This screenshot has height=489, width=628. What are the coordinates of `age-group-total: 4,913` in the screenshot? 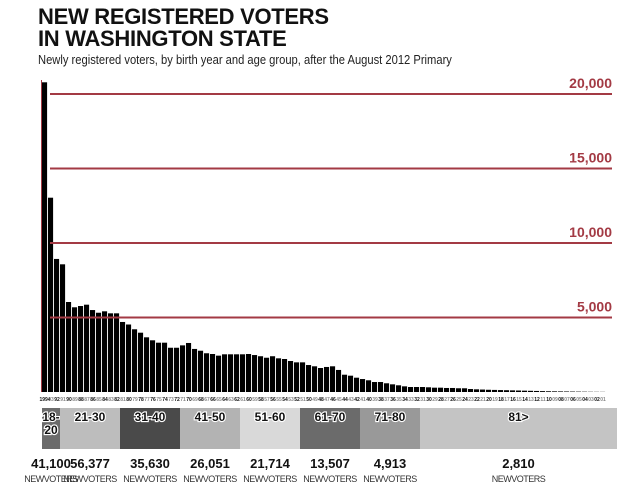 It's located at (390, 463).